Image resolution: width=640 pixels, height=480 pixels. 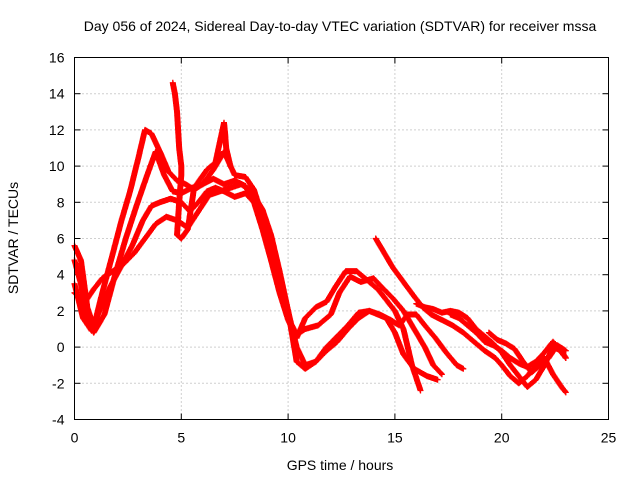 What do you see at coordinates (13, 238) in the screenshot?
I see `y-axis-label: SDTVAR / TECUs` at bounding box center [13, 238].